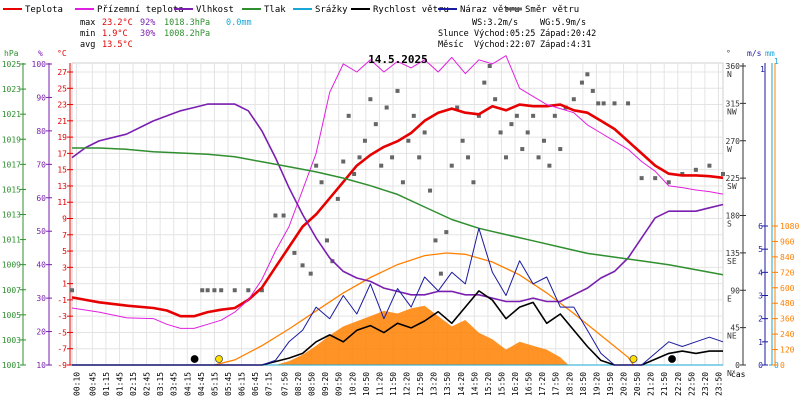  What do you see at coordinates (219, 359) in the screenshot?
I see `event-sunrise-marker` at bounding box center [219, 359].